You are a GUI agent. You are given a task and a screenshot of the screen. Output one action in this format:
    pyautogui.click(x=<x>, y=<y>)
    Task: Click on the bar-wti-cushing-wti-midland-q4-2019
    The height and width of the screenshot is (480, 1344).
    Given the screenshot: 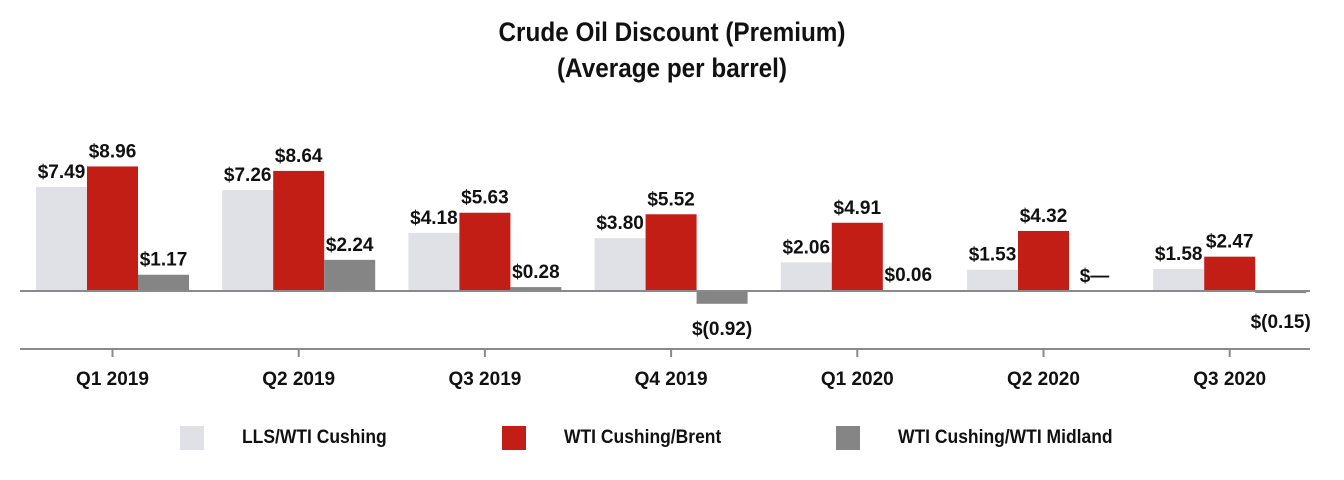 What is the action you would take?
    pyautogui.click(x=722, y=297)
    